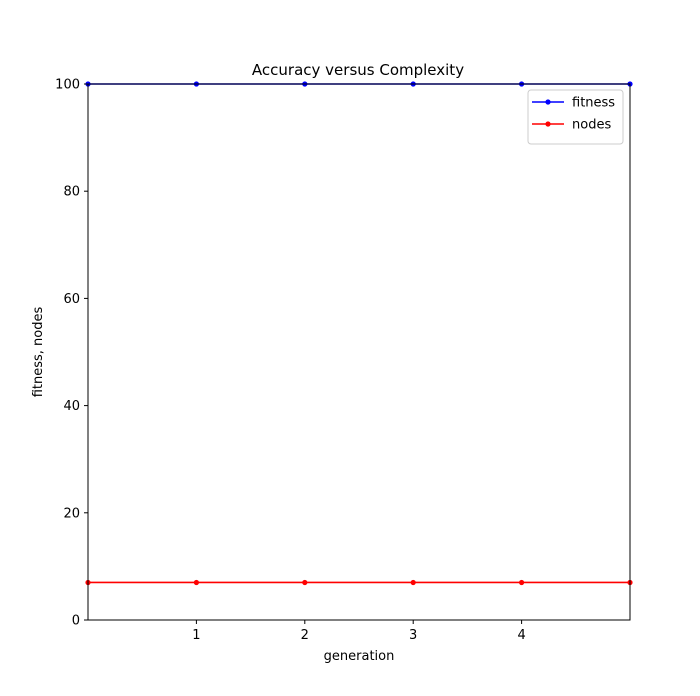 This screenshot has height=696, width=700. I want to click on y-tick-label: 60, so click(71, 299).